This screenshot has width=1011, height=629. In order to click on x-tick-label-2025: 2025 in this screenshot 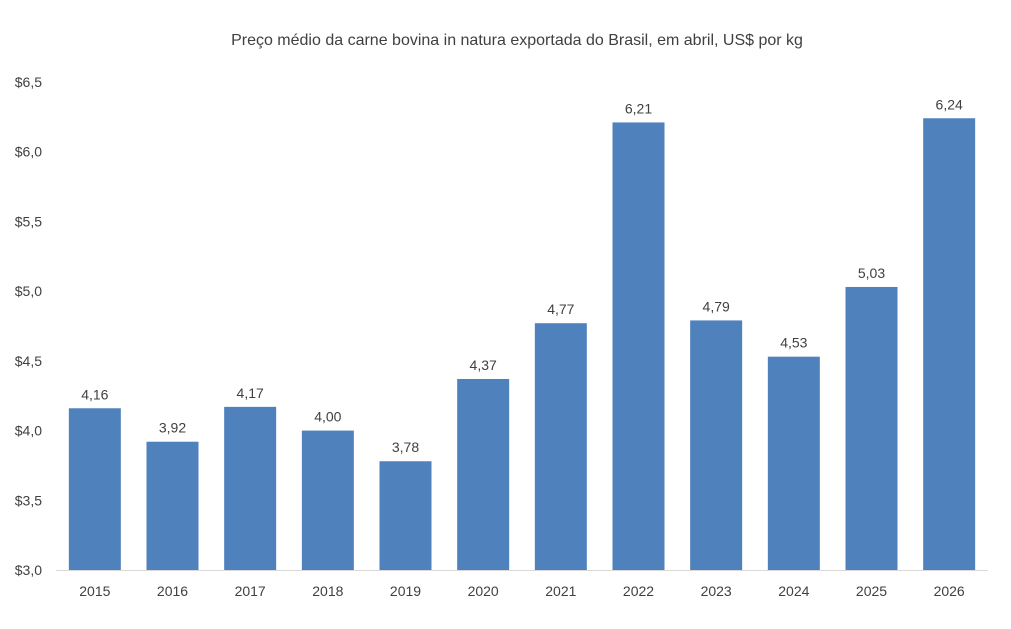, I will do `click(871, 591)`.